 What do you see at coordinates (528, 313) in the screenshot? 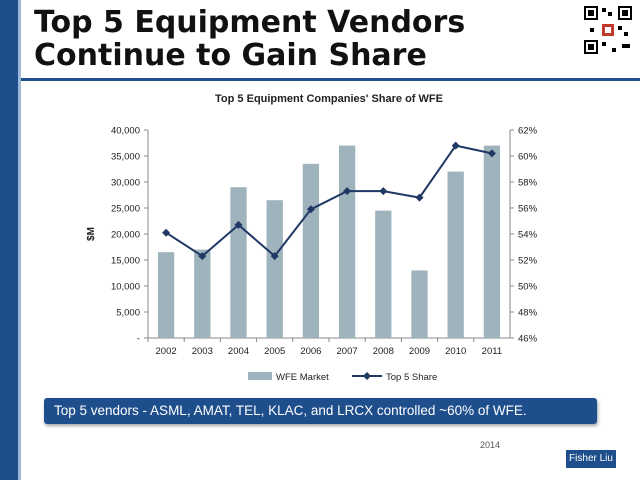
I see `y-tick-right-label: 48%` at bounding box center [528, 313].